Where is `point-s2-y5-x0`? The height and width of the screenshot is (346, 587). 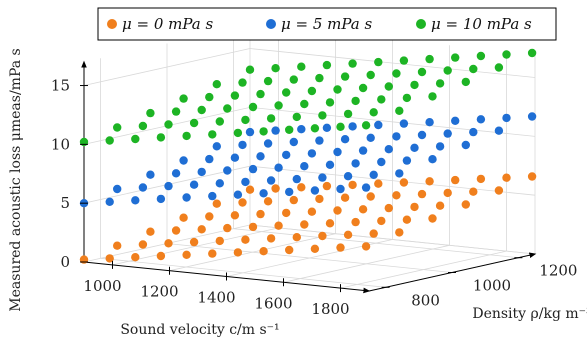
point-s2-y5-x0 is located at coordinates (250, 69).